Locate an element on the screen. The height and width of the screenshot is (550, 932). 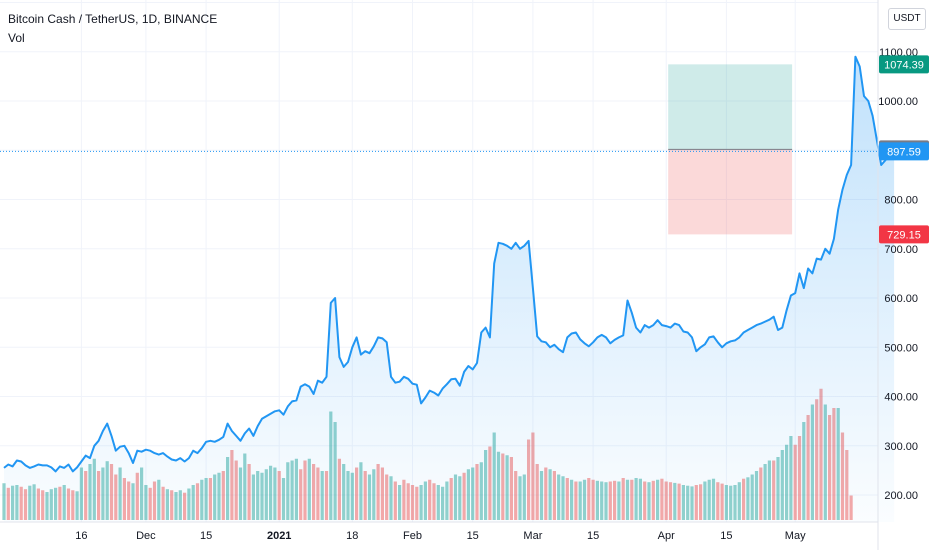
y-tick-label: 400.00 is located at coordinates (901, 398).